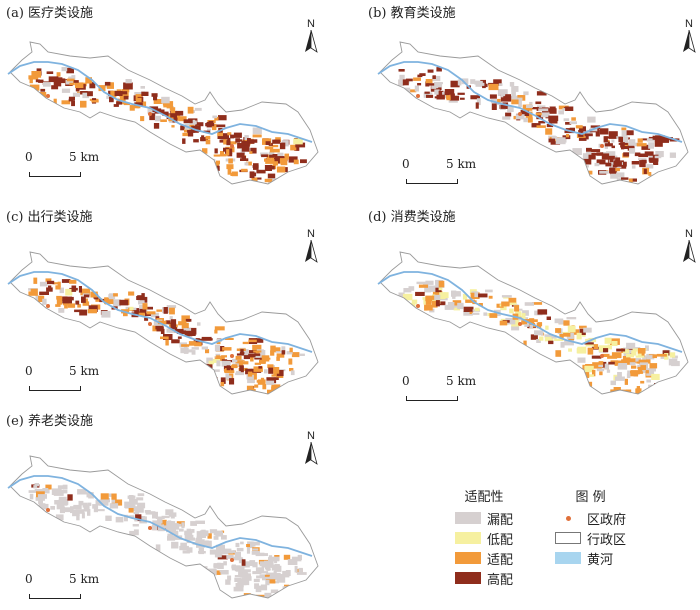 This screenshot has width=700, height=610. Describe the element at coordinates (534, 323) in the screenshot. I see `district-boundary` at that location.